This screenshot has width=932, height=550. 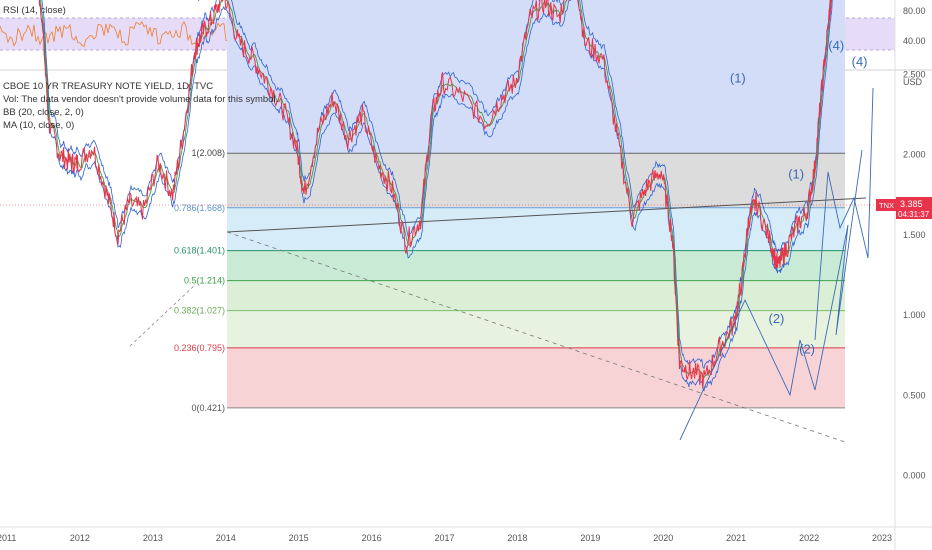 I want to click on year-tick: 2014, so click(x=226, y=538).